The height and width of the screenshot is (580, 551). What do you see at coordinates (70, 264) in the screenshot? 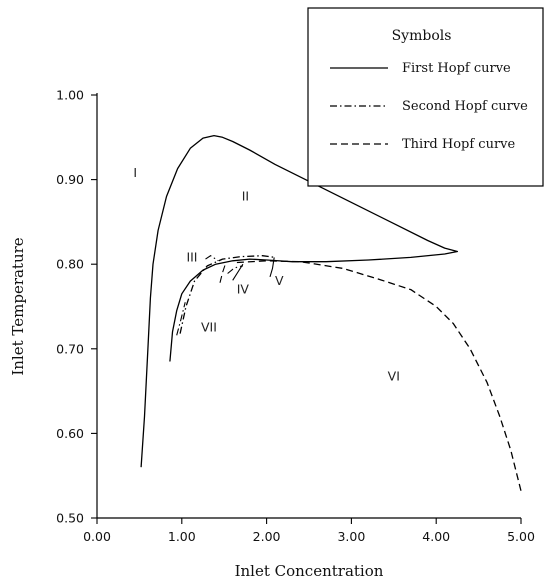
I see `y-tick-label: 0.80` at bounding box center [70, 264].